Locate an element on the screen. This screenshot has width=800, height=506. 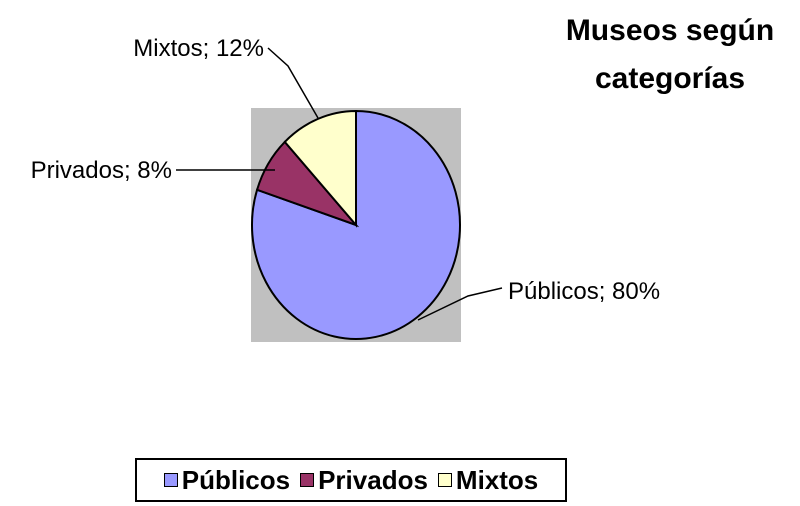
legend-swatch-publicos is located at coordinates (170, 480).